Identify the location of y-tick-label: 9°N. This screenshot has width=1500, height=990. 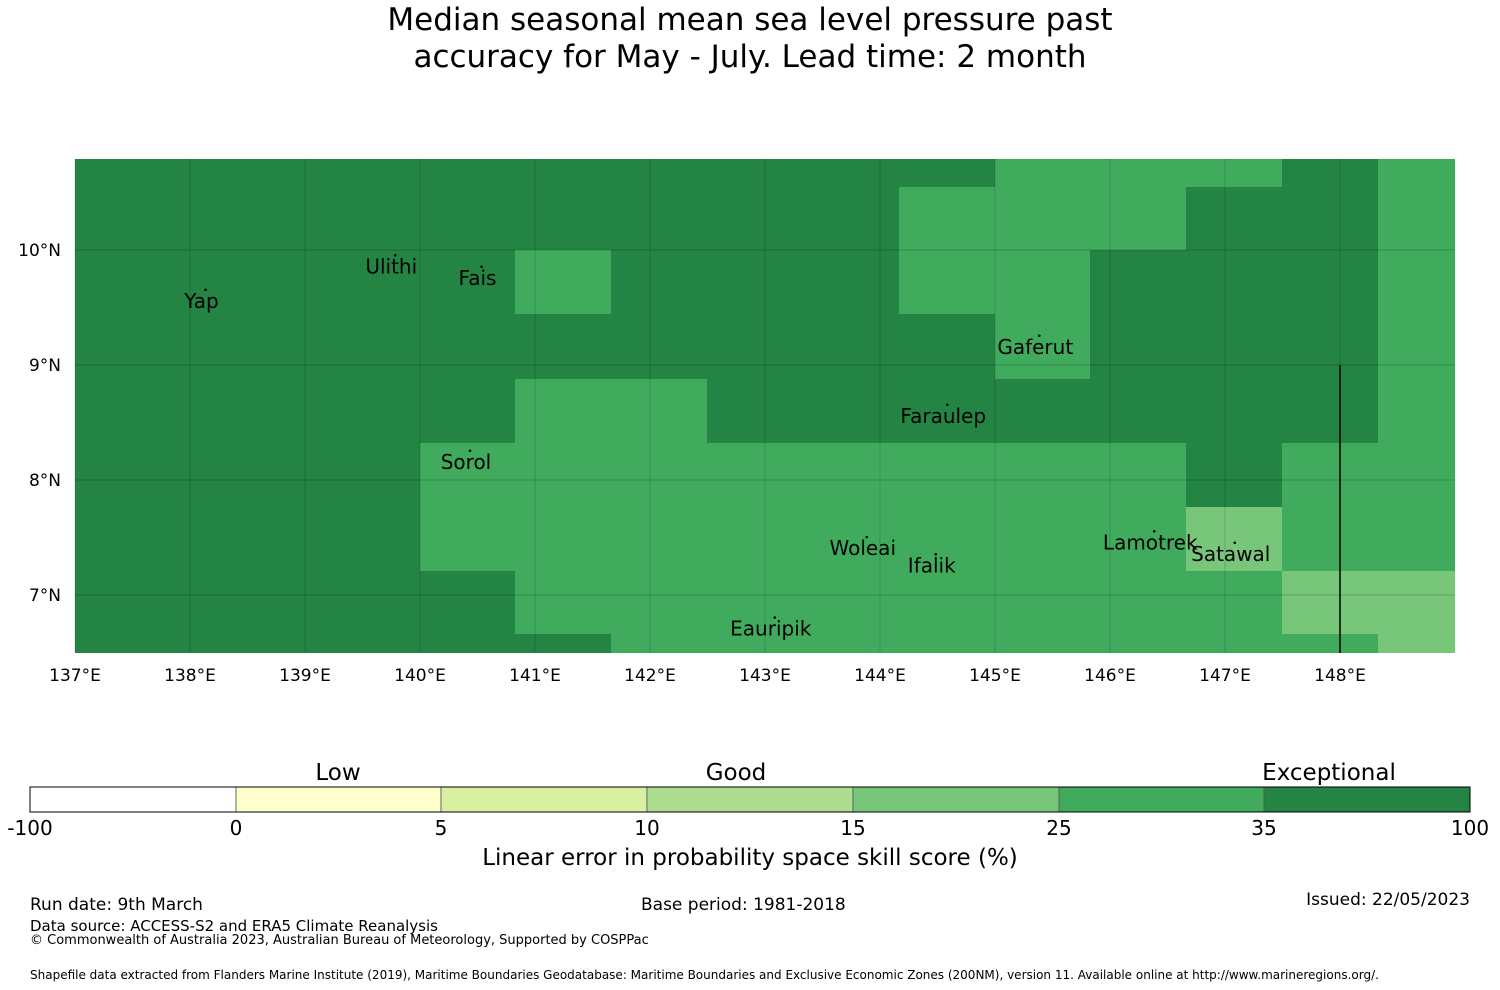
(45, 366).